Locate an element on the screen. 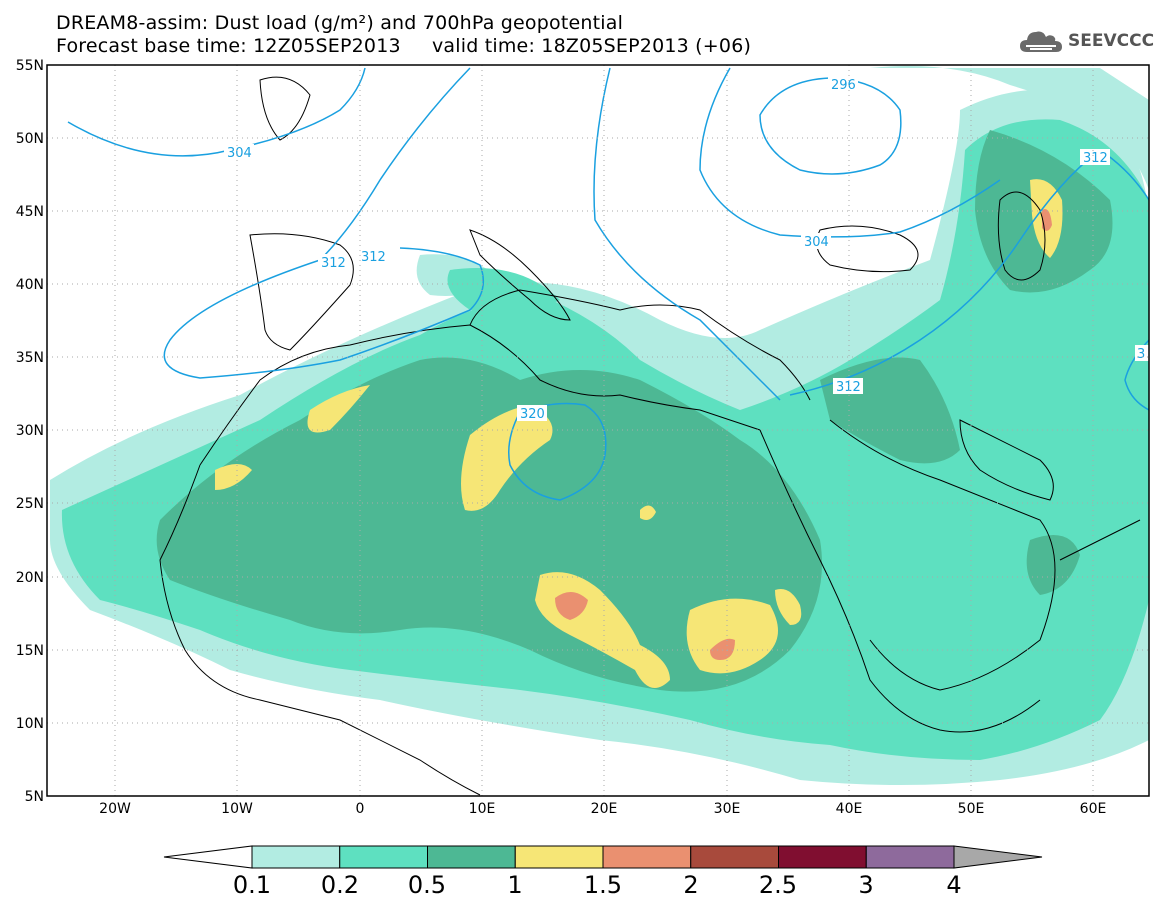 This screenshot has width=1165, height=907. lon-tick-label: 20E is located at coordinates (604, 809).